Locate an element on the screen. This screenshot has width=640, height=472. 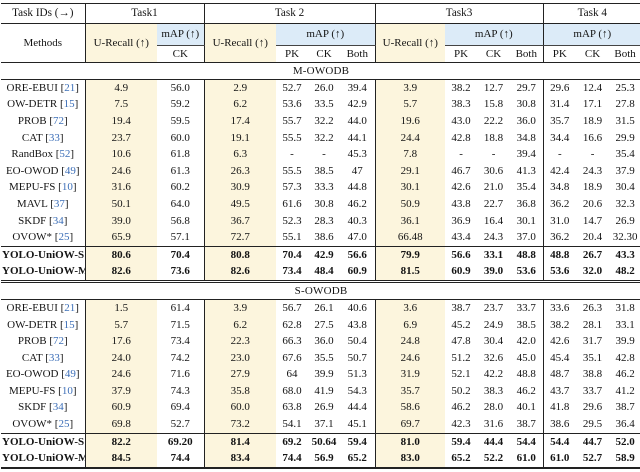
cell-value: 32.0 is located at coordinates (592, 271).